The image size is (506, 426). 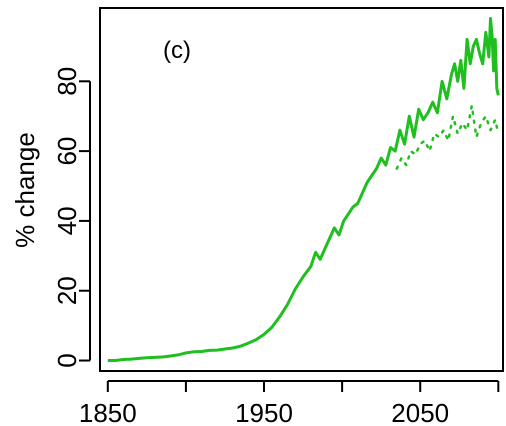 I want to click on panel-label: (c), so click(x=177, y=50).